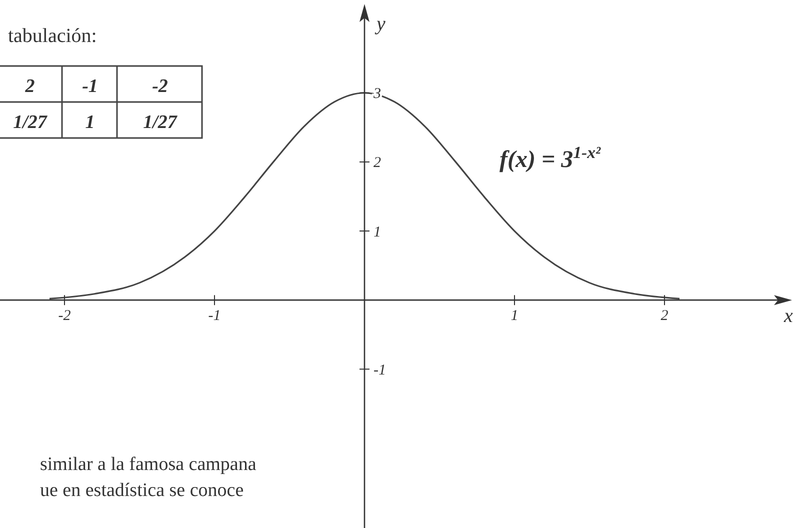 Image resolution: width=795 pixels, height=528 pixels. I want to click on annotation: ue en estadística se conoce, so click(142, 490).